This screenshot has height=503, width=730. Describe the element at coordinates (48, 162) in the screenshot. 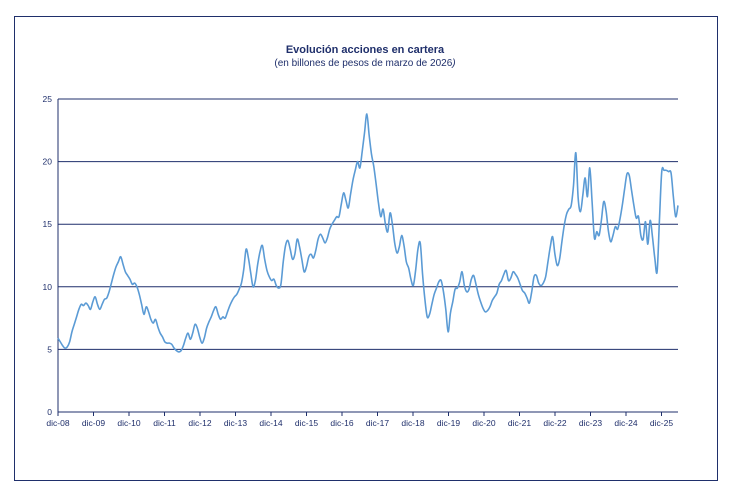

I see `y-tick-label: 20` at that location.